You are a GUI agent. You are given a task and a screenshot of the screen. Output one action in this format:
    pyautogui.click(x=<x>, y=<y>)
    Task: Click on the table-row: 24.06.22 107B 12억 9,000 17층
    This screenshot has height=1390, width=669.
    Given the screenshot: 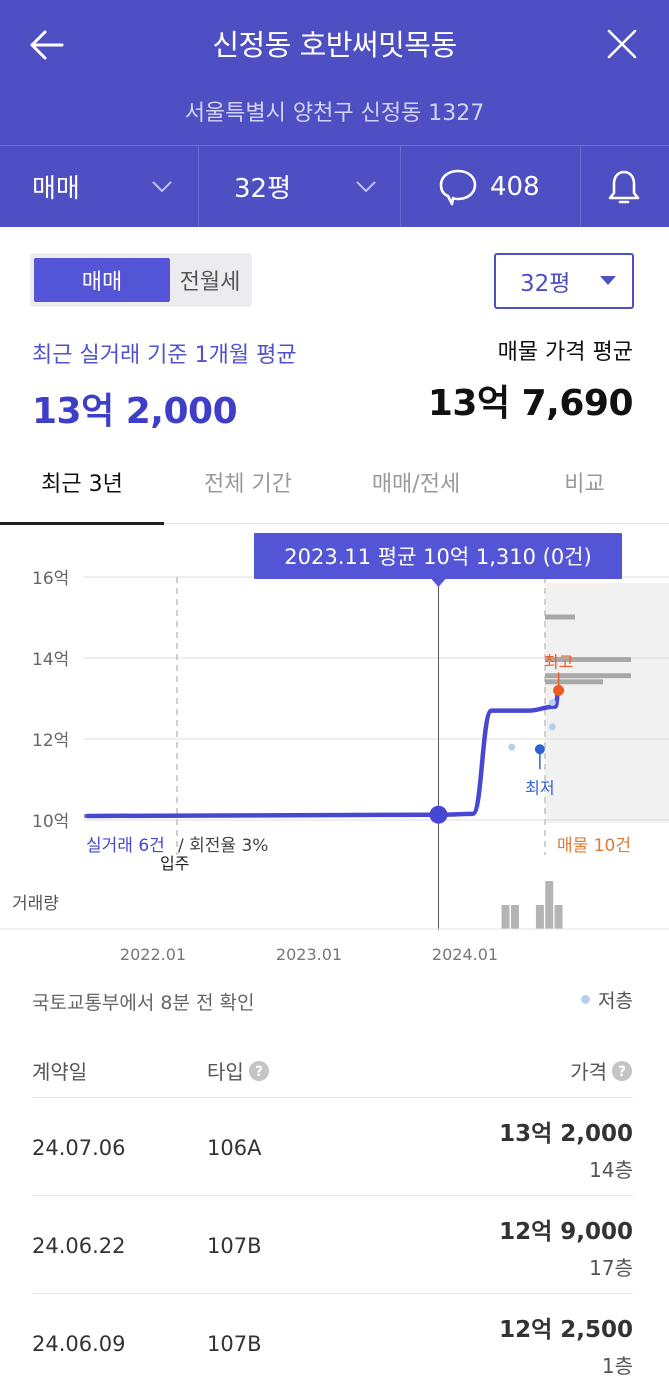 What is the action you would take?
    pyautogui.click(x=332, y=1245)
    